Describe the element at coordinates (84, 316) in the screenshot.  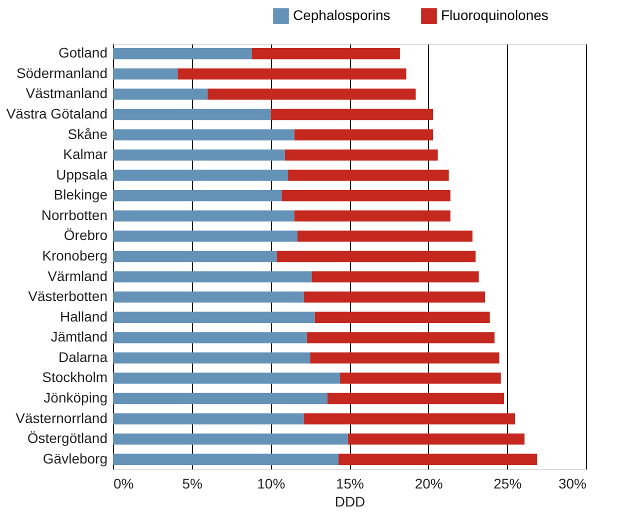
I see `y-tick-label: Halland` at that location.